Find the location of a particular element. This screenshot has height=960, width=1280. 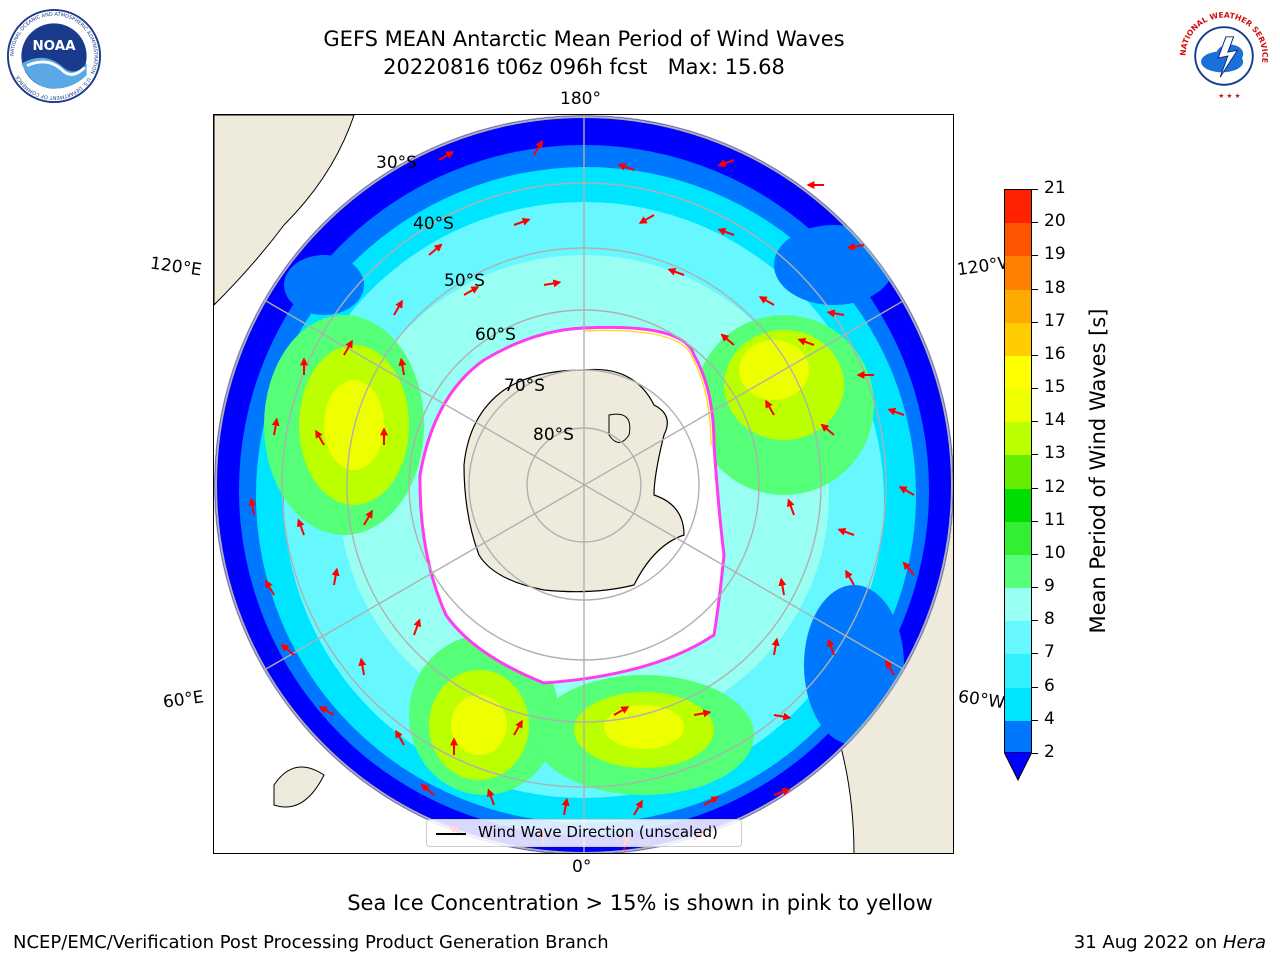

lat-label-50s: 50°S is located at coordinates (464, 281).